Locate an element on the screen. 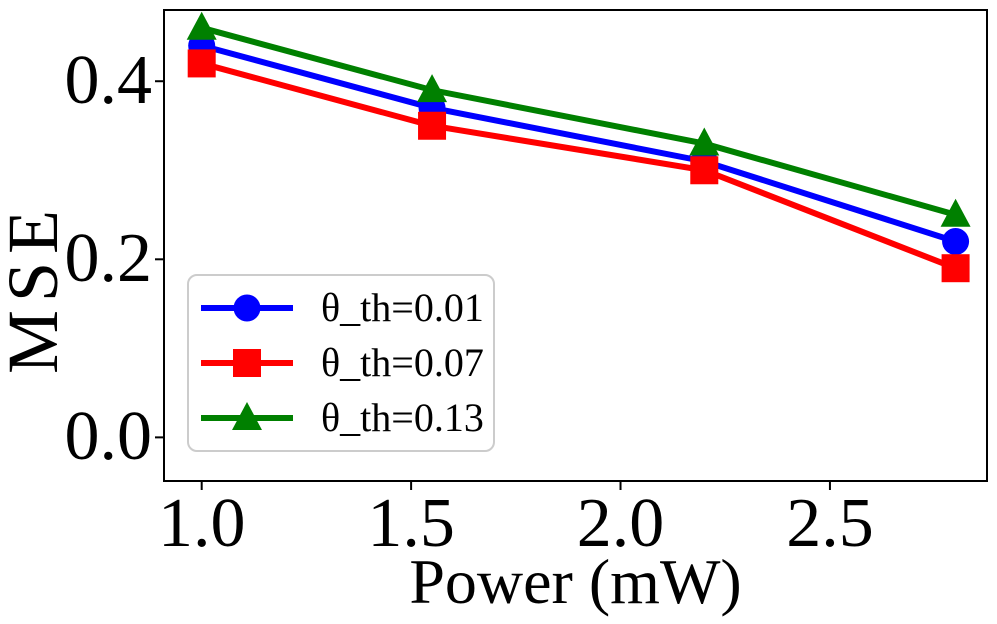 Image resolution: width=997 pixels, height=624 pixels. x-tick-label: 1.5 is located at coordinates (411, 523).